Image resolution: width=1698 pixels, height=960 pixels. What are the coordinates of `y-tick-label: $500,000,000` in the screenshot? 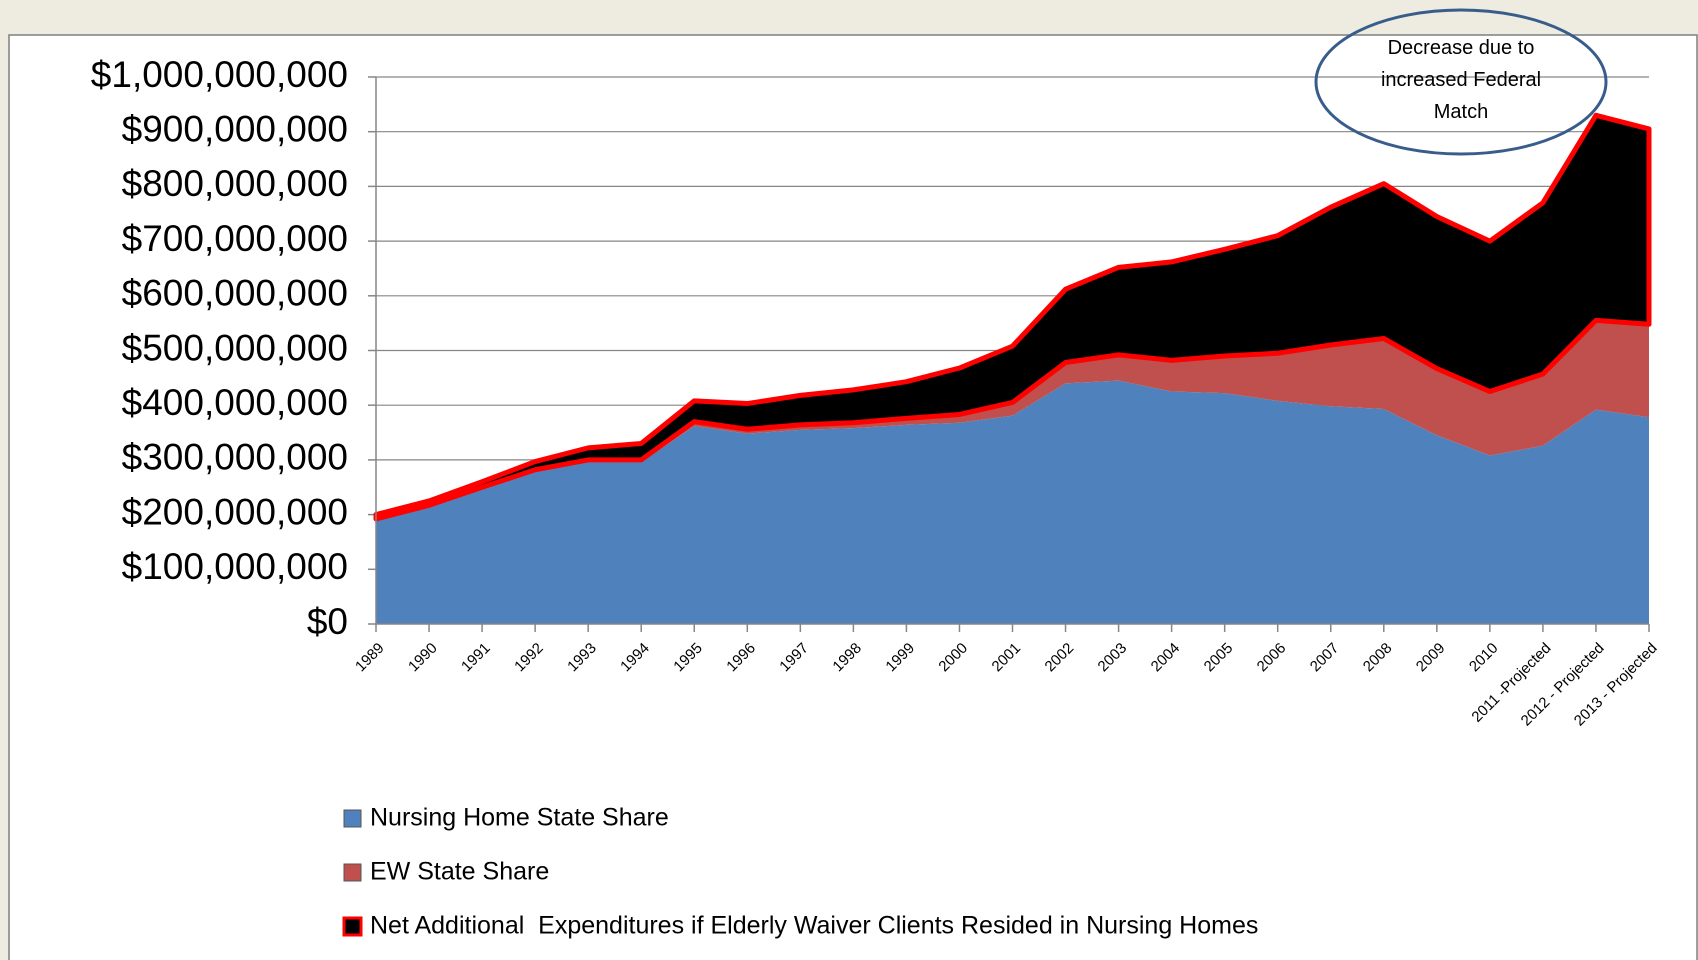 It's located at (235, 347).